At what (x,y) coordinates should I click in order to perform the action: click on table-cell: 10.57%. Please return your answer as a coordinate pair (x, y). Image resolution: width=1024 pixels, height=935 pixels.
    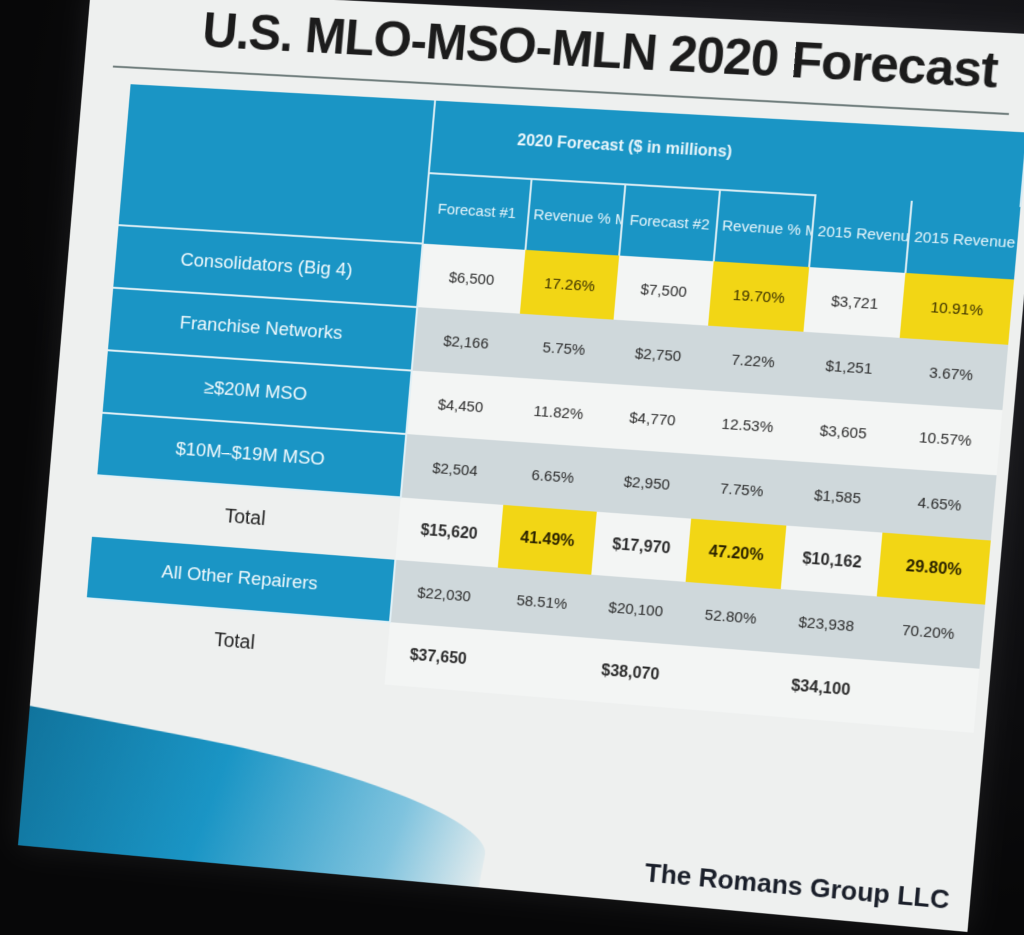
    Looking at the image, I should click on (946, 439).